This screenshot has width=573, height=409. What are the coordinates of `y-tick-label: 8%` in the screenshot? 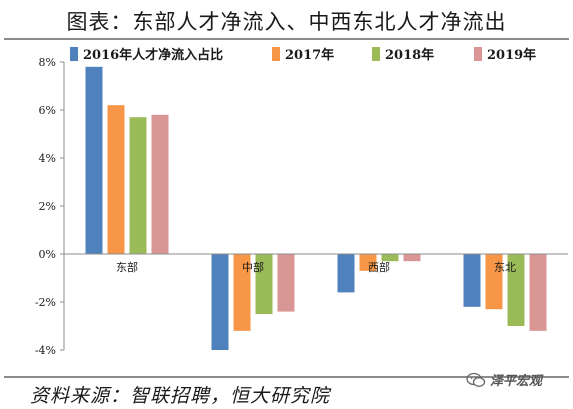 It's located at (47, 62).